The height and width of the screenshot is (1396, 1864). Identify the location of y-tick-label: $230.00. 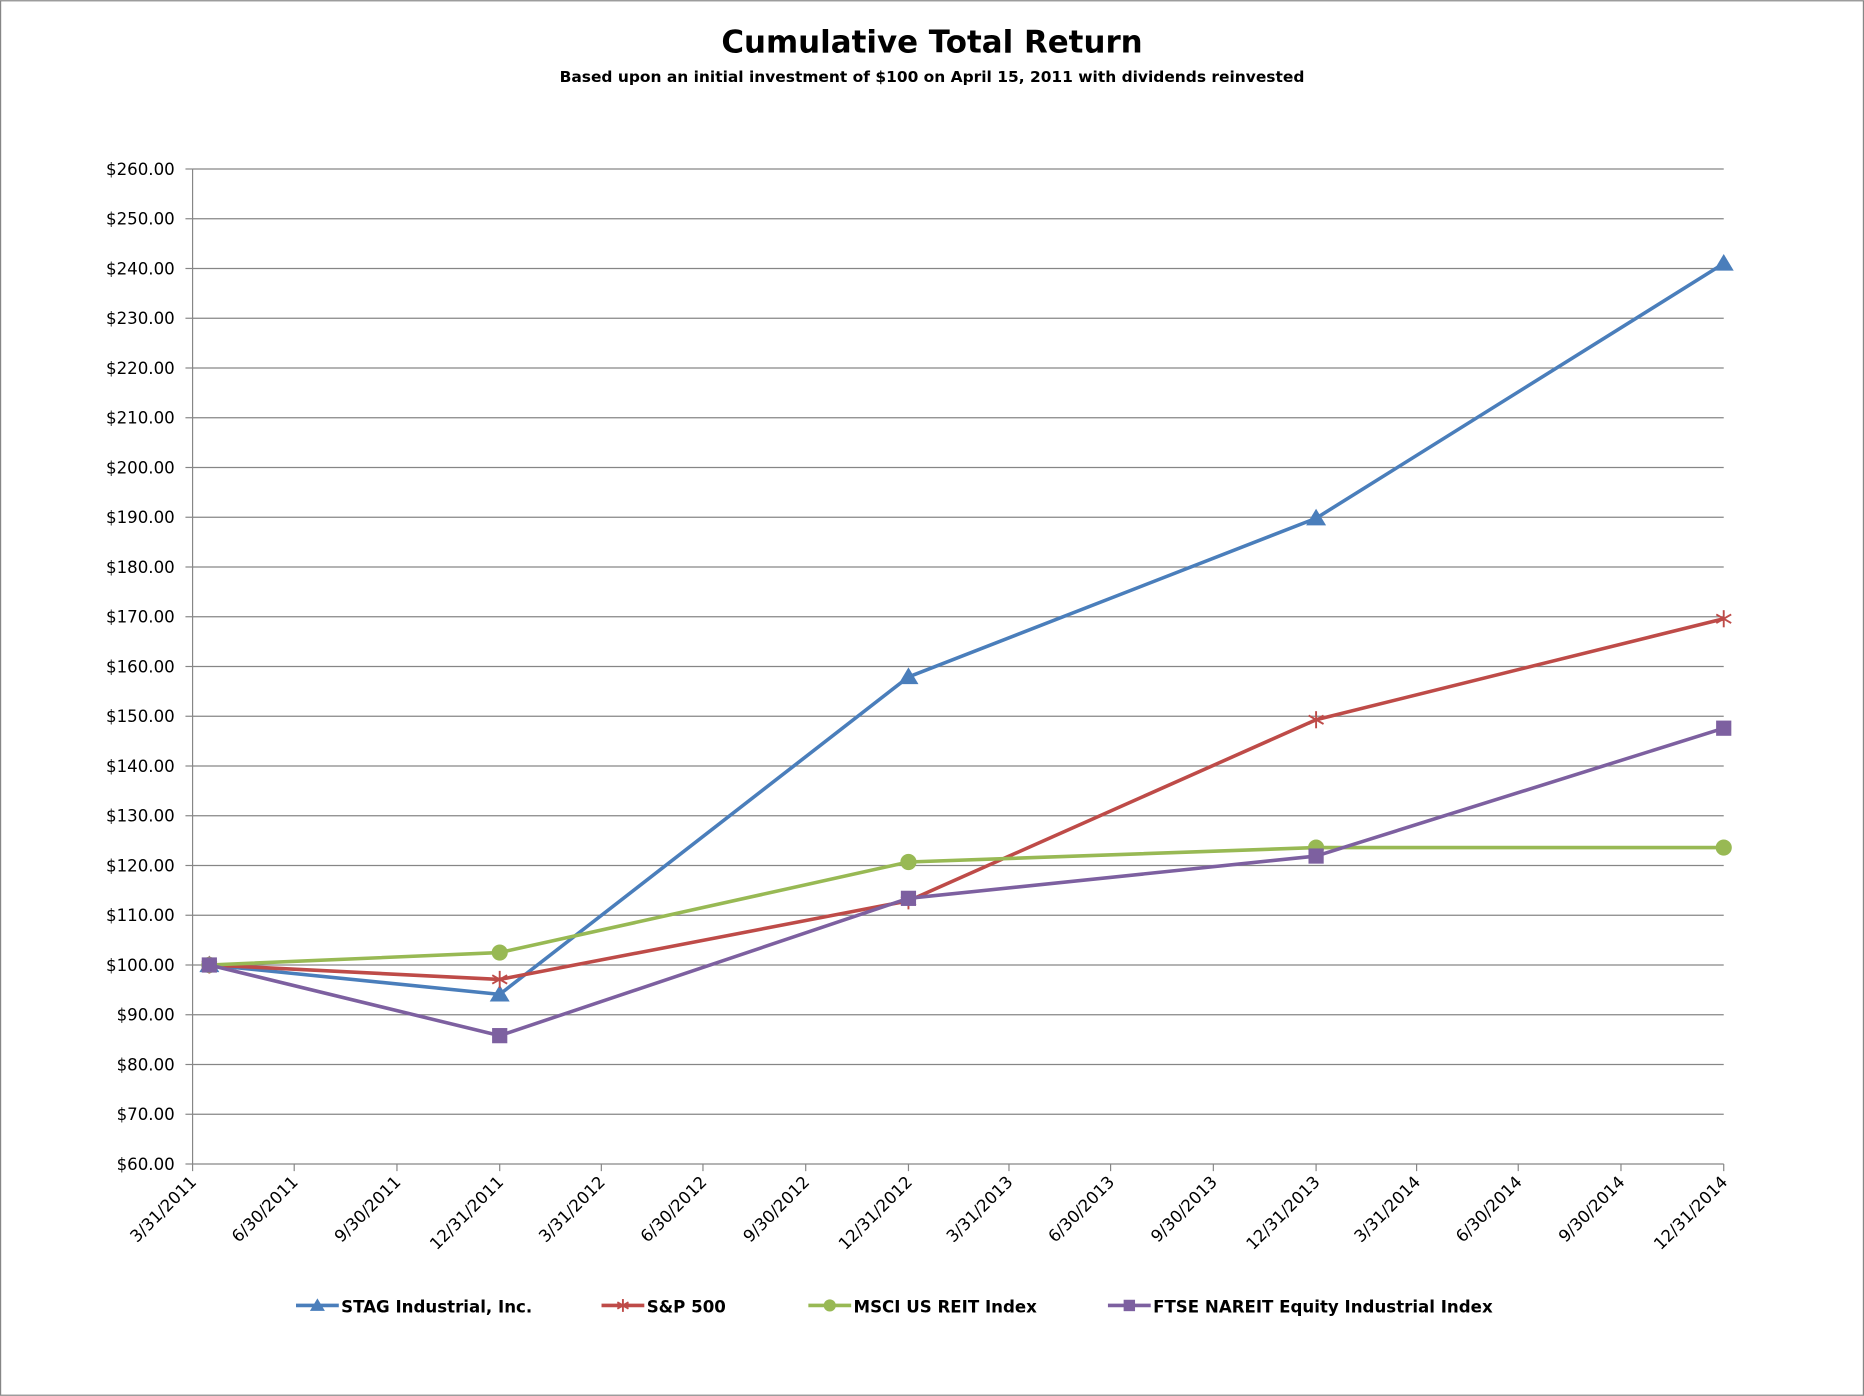
(140, 318).